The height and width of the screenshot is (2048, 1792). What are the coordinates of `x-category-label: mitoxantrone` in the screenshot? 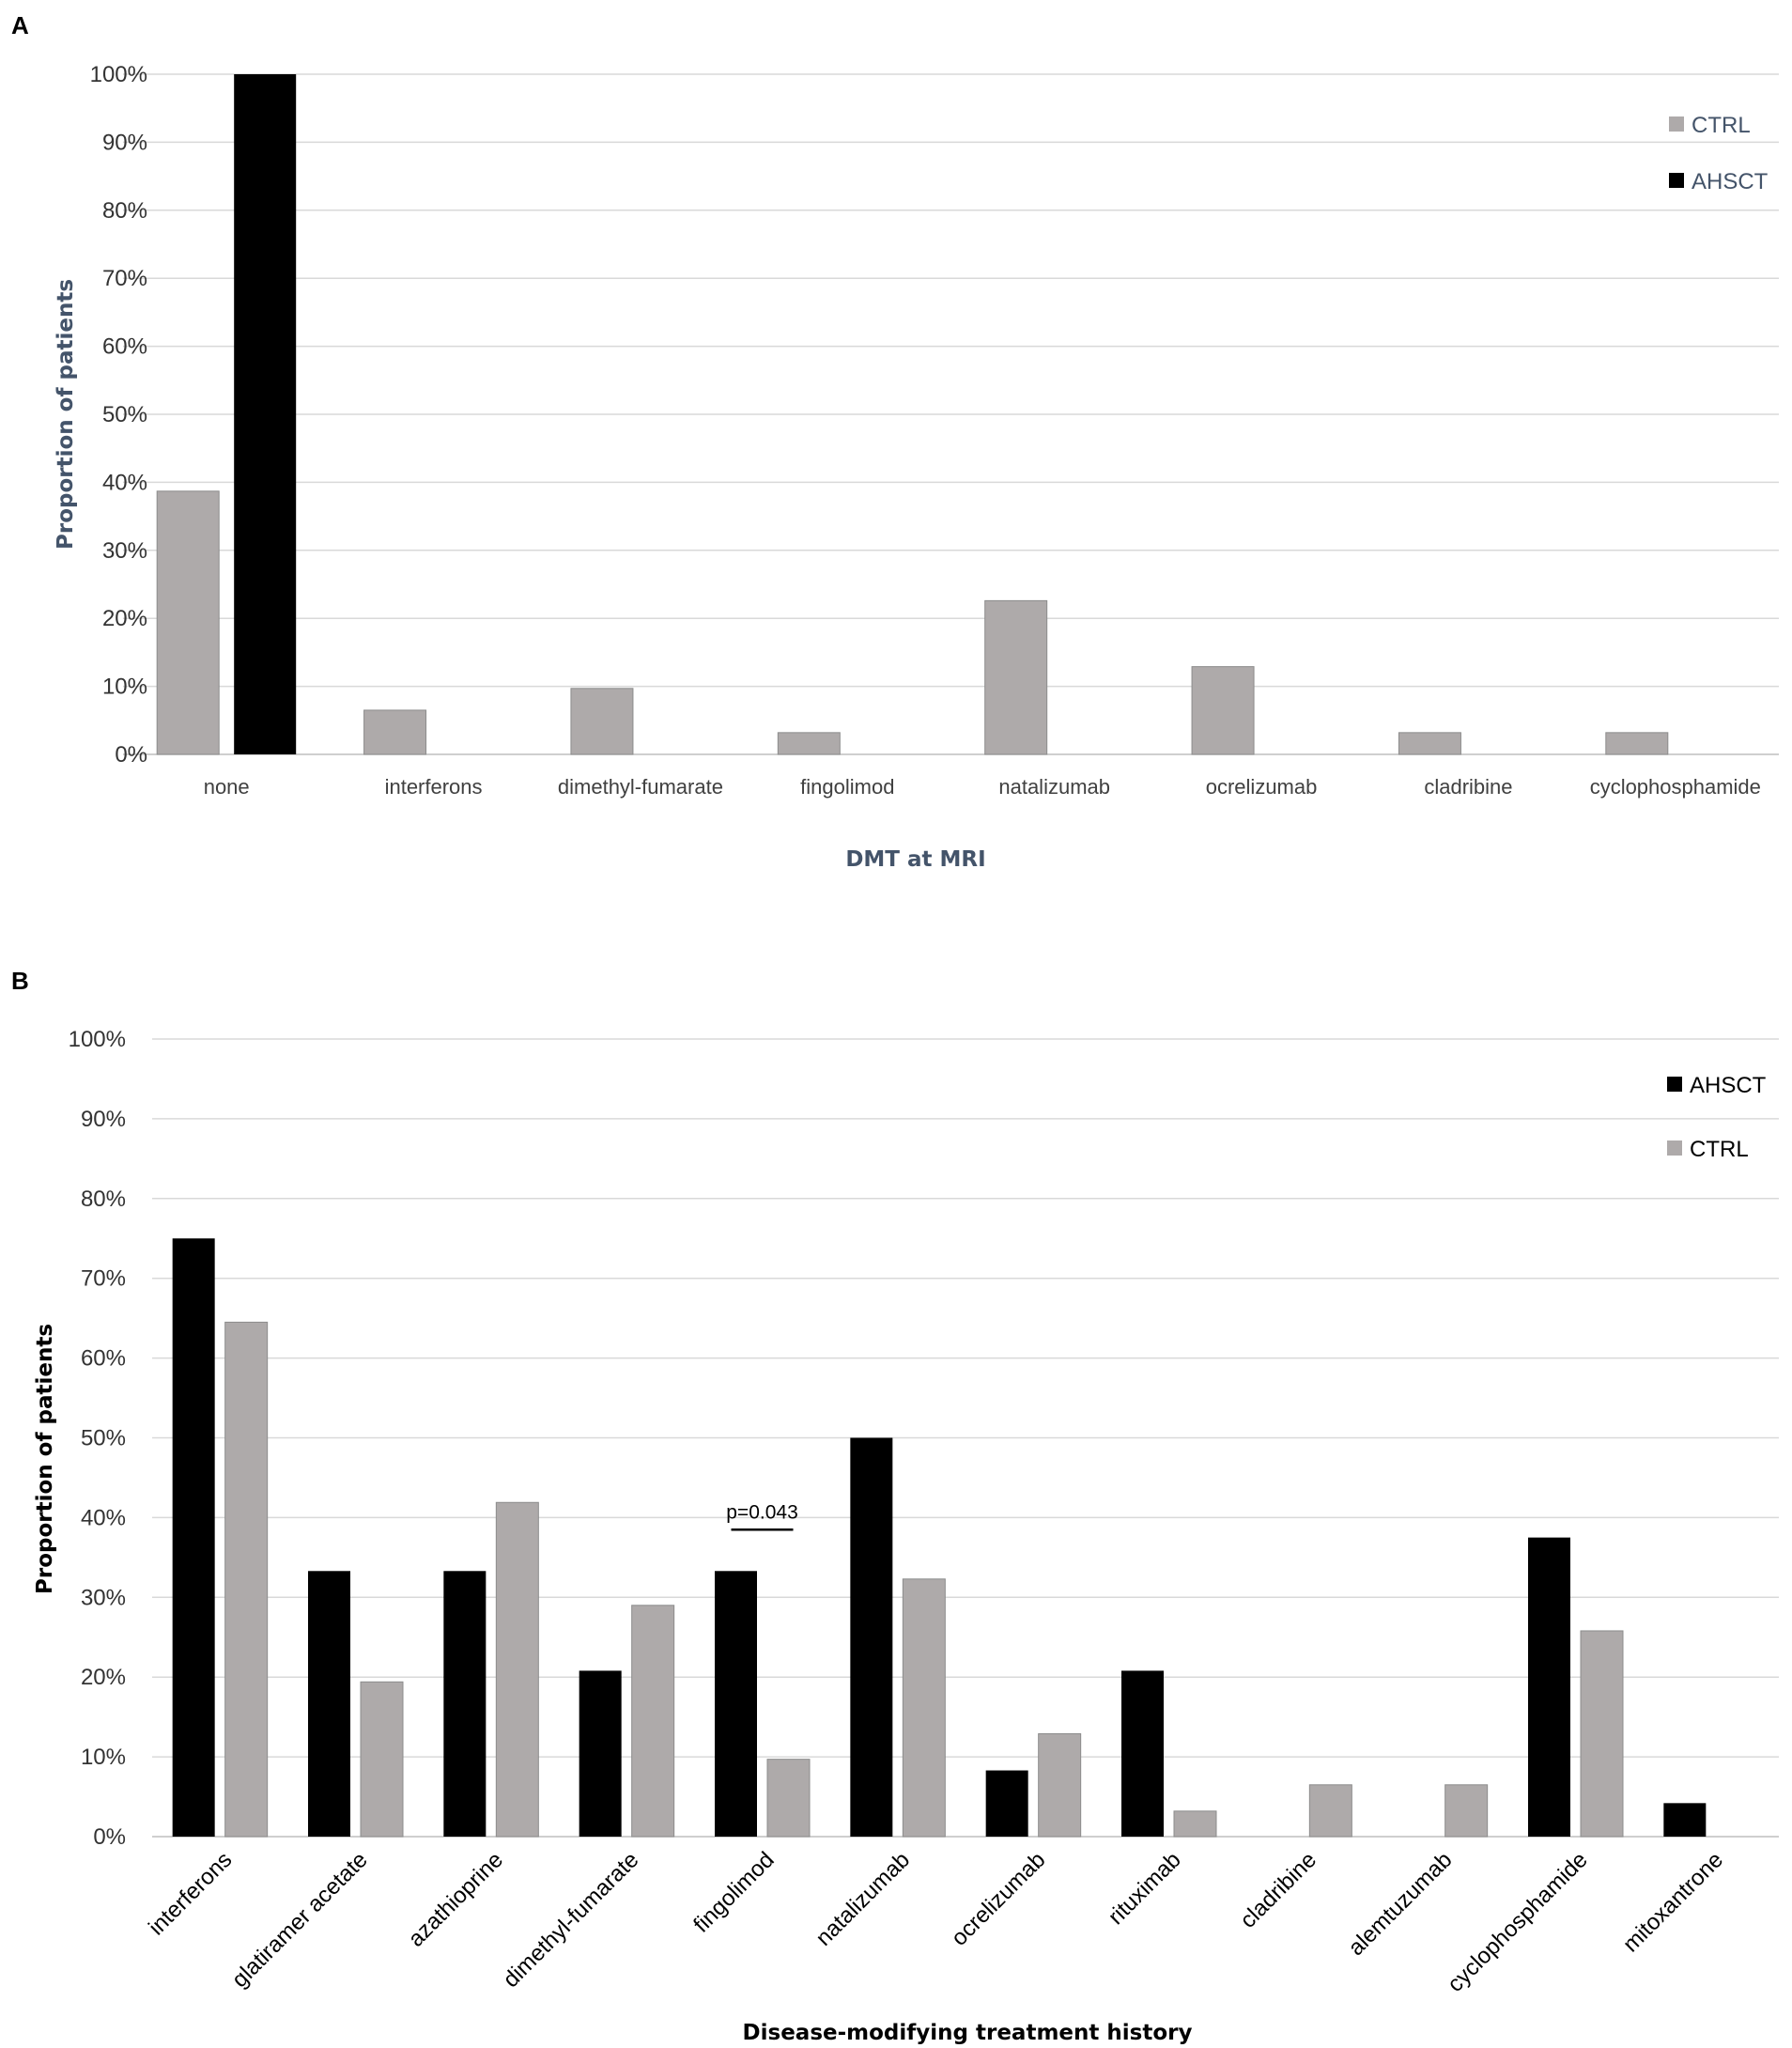 It's located at (1673, 1902).